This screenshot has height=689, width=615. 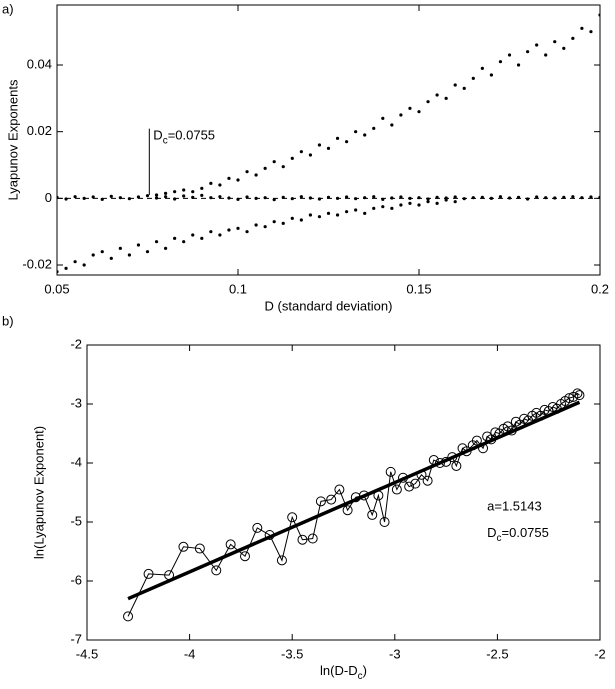 I want to click on x-tick-label: -2.5, so click(x=497, y=653).